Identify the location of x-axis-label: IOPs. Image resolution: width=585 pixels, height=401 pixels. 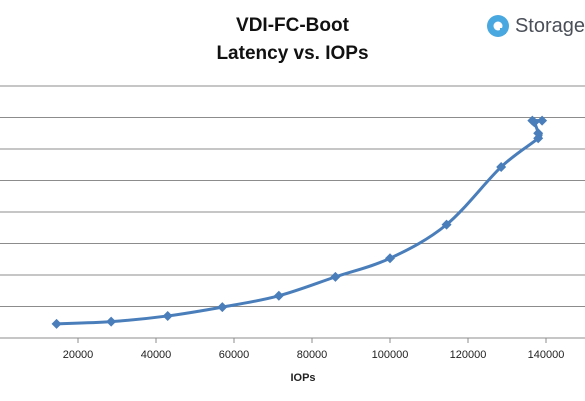
(302, 378).